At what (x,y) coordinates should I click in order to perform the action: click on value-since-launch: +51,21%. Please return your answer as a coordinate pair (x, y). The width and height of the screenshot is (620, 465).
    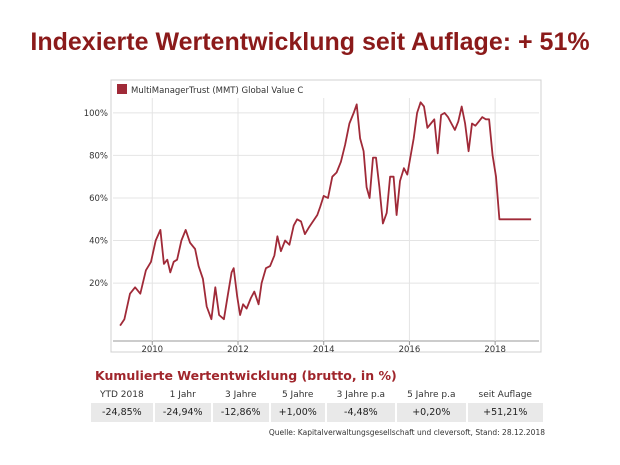
    Looking at the image, I should click on (505, 412).